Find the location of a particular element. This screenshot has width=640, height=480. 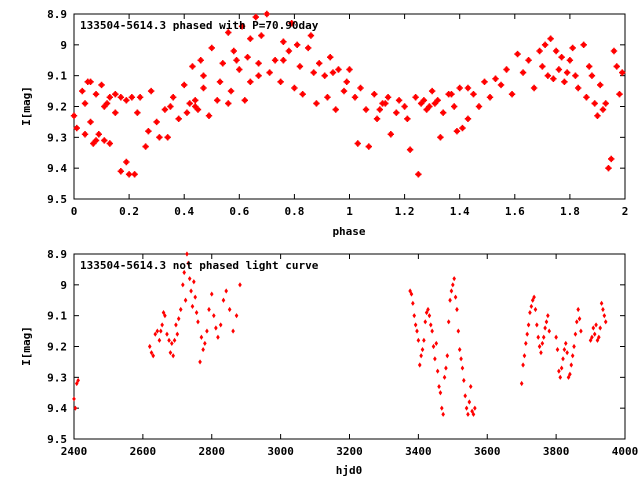

x-tick-labels: 2400 2600 2800 3000 3200 3400 3600 3800 4000 is located at coordinates (350, 451).